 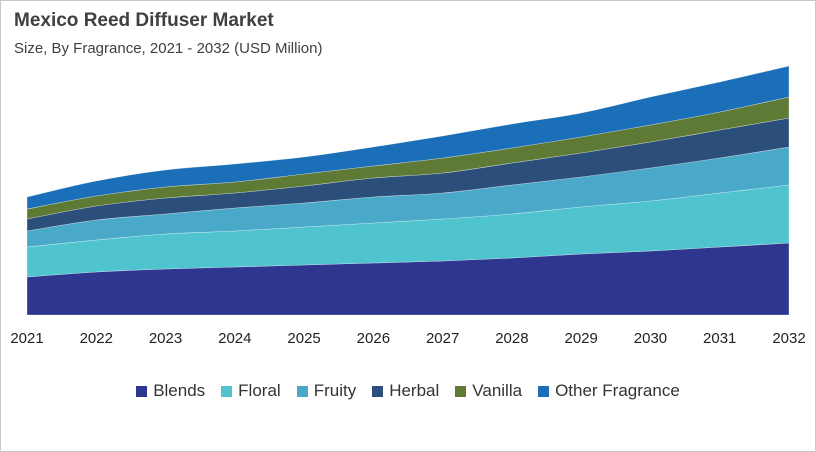 What do you see at coordinates (788, 338) in the screenshot?
I see `x-tick-label: 2032` at bounding box center [788, 338].